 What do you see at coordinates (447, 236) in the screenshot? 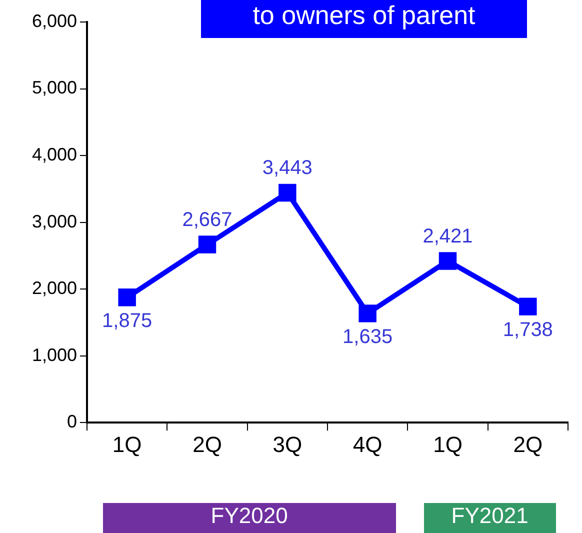
I see `data-label: 2,421` at bounding box center [447, 236].